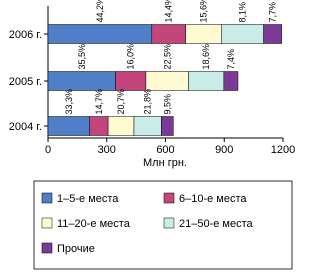 Image resolution: width=320 pixels, height=279 pixels. I want to click on share-label: 20,7%, so click(121, 102).